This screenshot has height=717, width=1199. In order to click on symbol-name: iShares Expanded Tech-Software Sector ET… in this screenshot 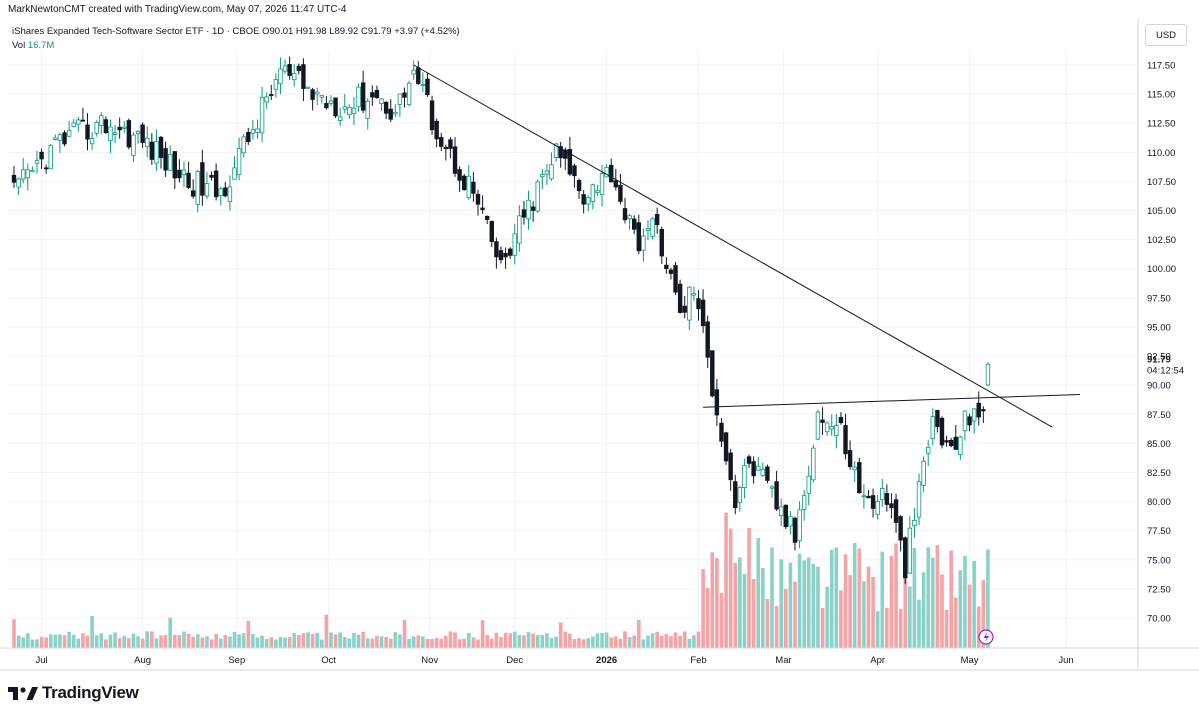, I will do `click(136, 31)`.